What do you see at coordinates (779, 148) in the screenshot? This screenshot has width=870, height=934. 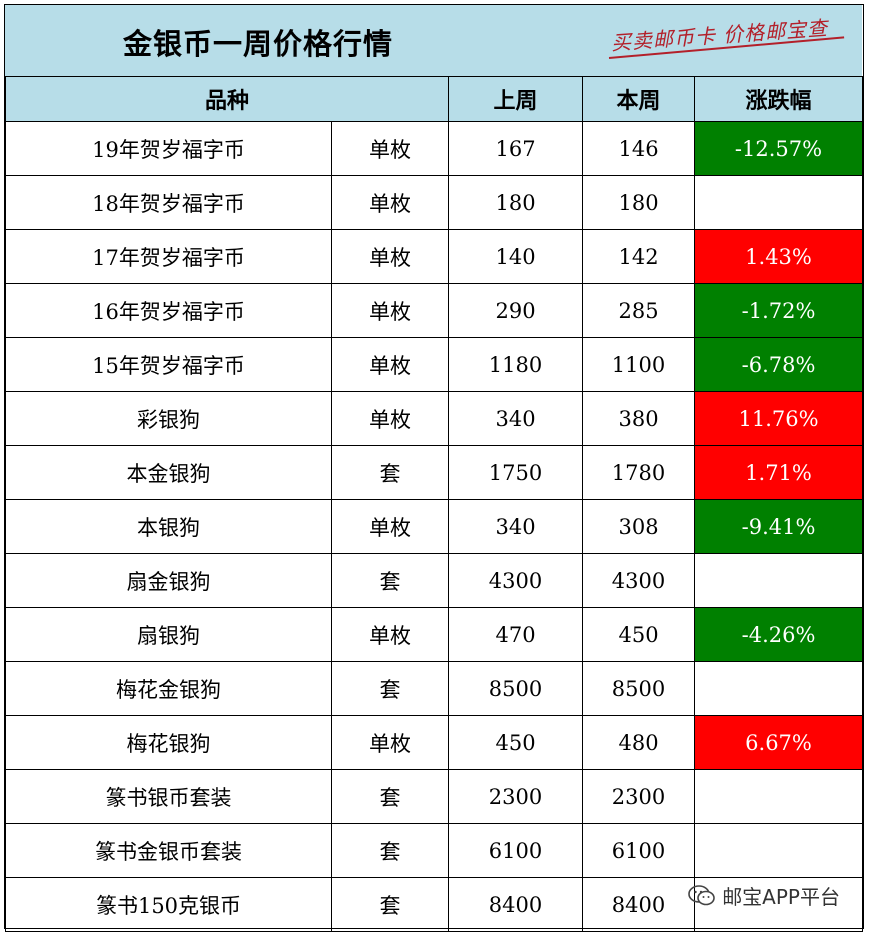 I see `cell-change: -12.57%` at bounding box center [779, 148].